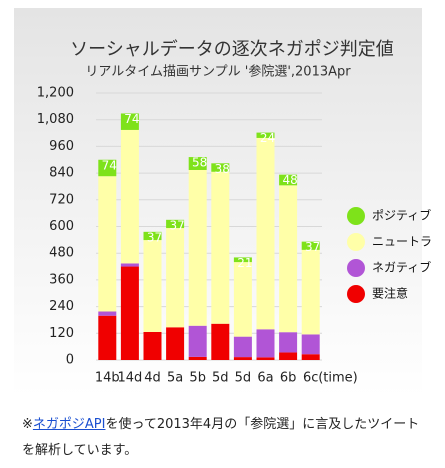 This screenshot has height=468, width=445. I want to click on x-tick-label: 5b, so click(197, 378).